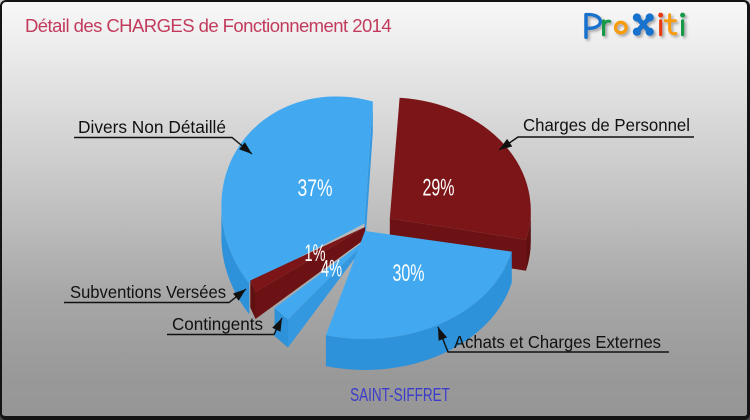  I want to click on svg-text: 1%, so click(315, 253).